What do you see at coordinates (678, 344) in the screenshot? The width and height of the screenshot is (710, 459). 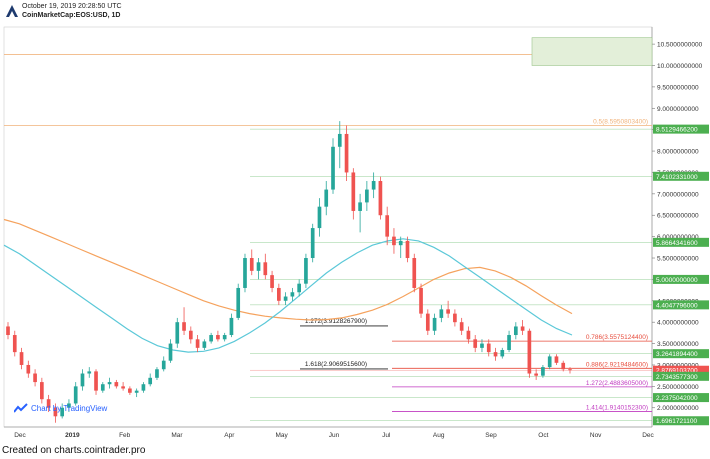 I see `y-tick-label: 3.5000000000` at bounding box center [678, 344].